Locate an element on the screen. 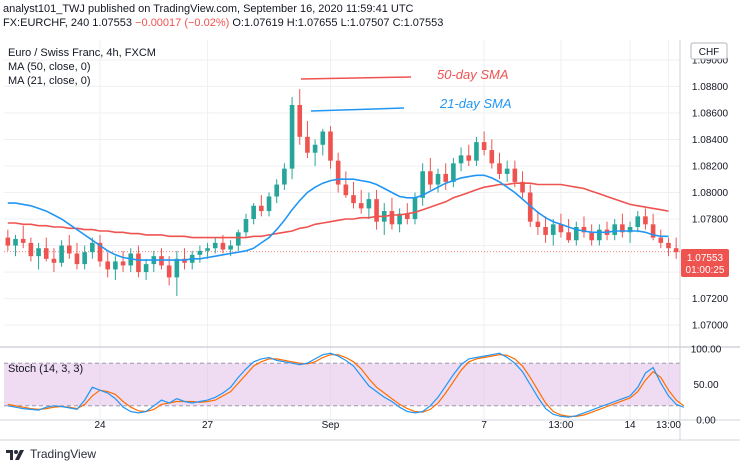 This screenshot has width=740, height=469. y-tick-label: 1.08400 is located at coordinates (710, 140).